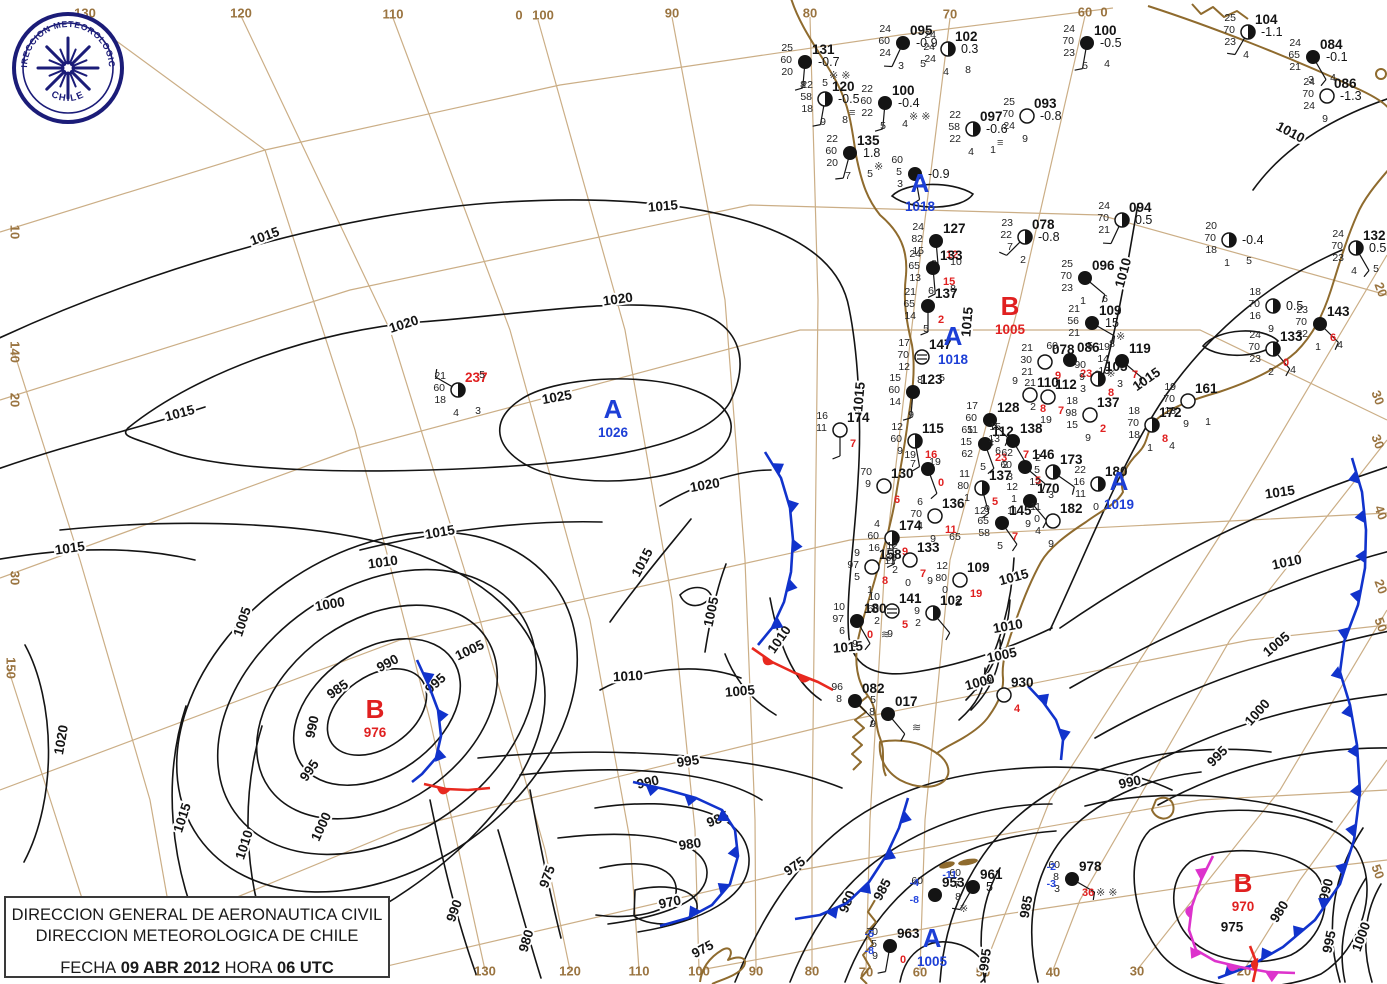 The width and height of the screenshot is (1387, 984). What do you see at coordinates (1067, 288) in the screenshot?
I see `station-aux-number: 23` at bounding box center [1067, 288].